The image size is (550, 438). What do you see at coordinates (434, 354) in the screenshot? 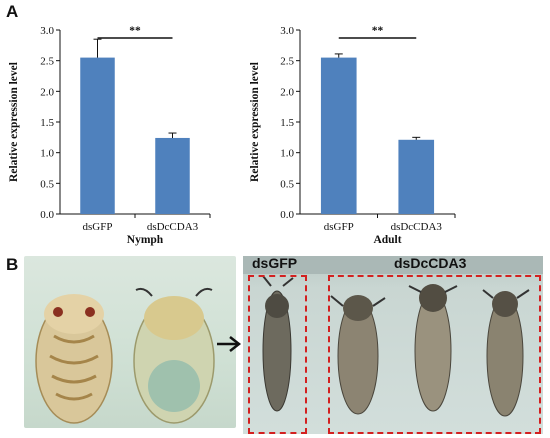
I see `dsdccda3-highlight-box` at bounding box center [434, 354].